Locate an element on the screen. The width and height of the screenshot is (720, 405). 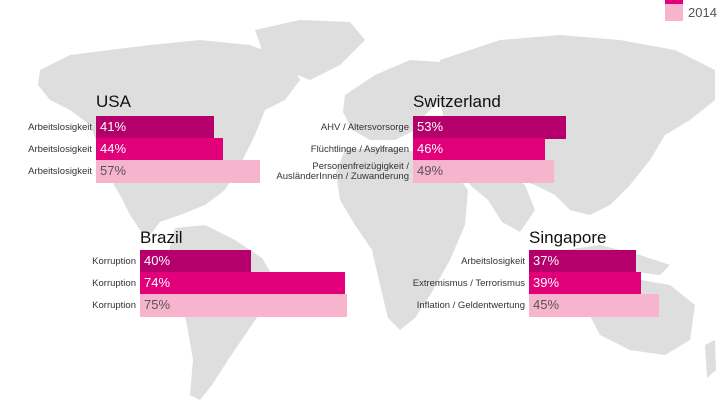
category-label: Extremismus / Terrorismus is located at coordinates (468, 283).